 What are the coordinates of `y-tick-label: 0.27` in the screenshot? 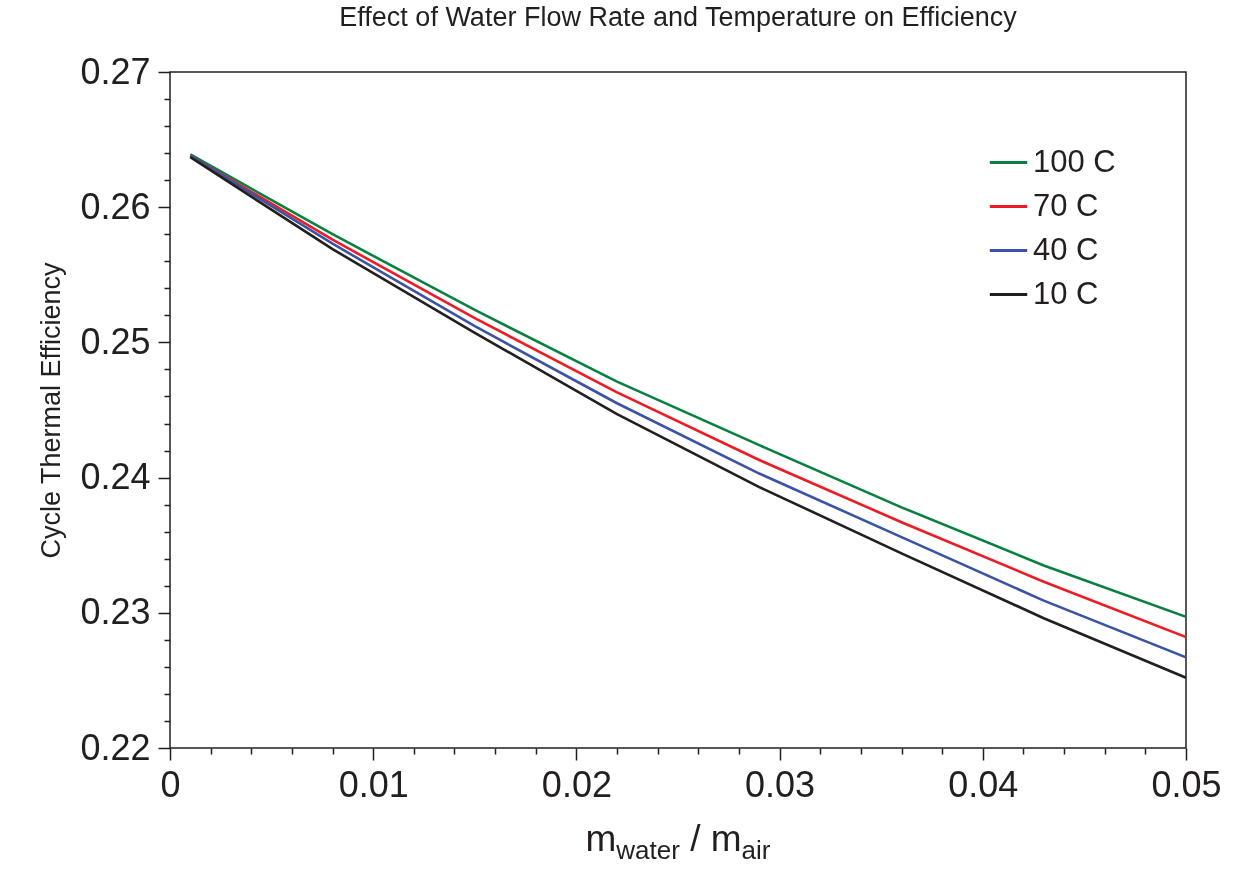 It's located at (115, 71).